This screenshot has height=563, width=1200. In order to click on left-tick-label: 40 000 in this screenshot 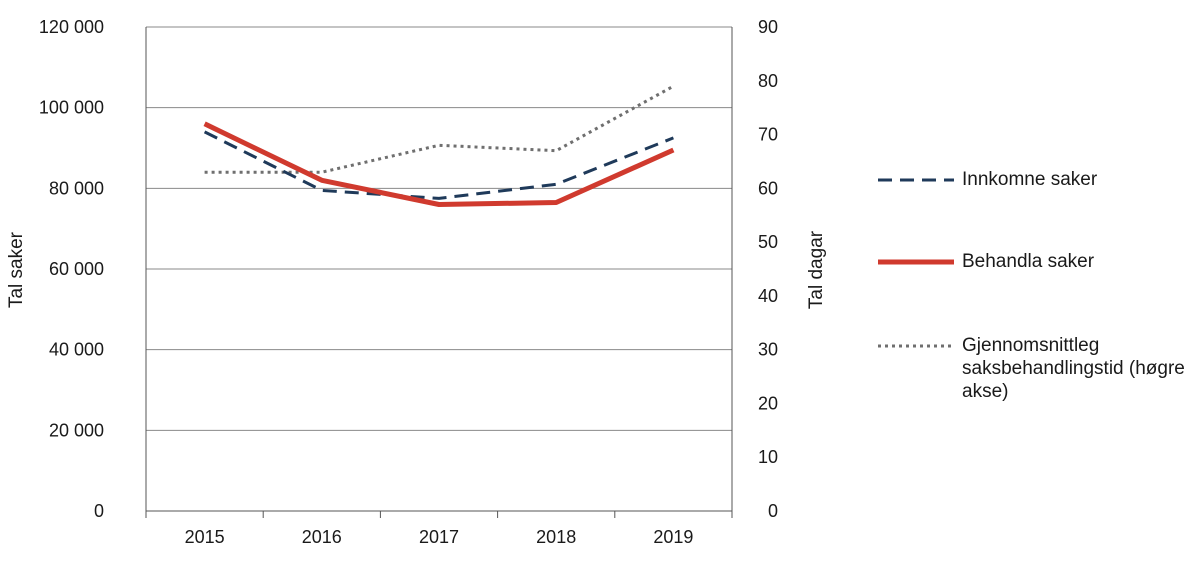, I will do `click(76, 350)`.